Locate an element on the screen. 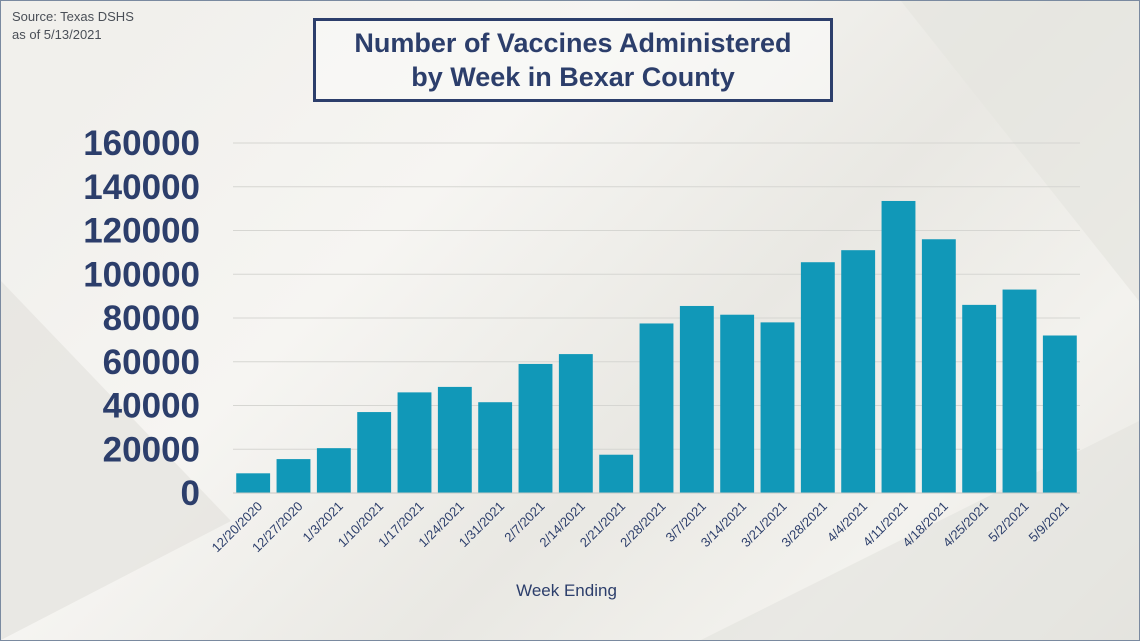 The height and width of the screenshot is (641, 1140). y-tick-label: 20000 is located at coordinates (151, 449).